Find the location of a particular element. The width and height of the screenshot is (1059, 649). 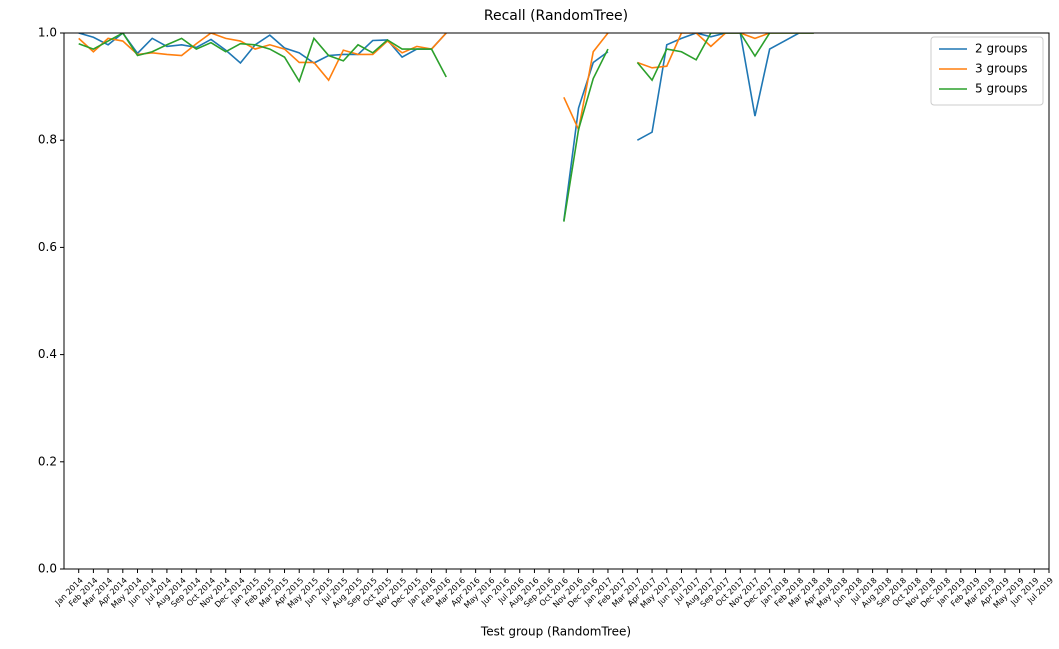

x-axis-label: Test group (RandomTree) is located at coordinates (555, 632).